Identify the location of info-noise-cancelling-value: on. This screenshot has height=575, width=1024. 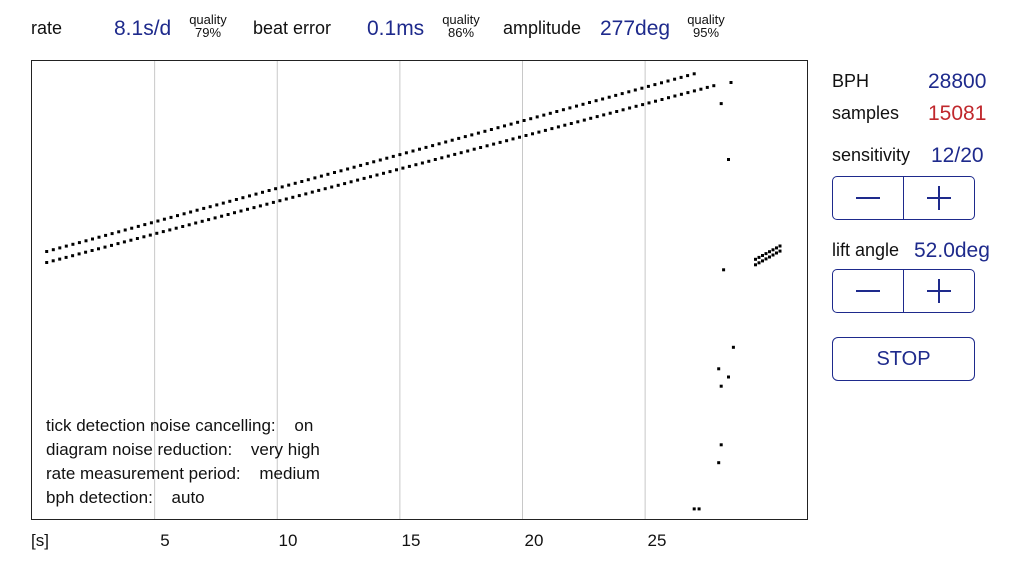
(304, 425).